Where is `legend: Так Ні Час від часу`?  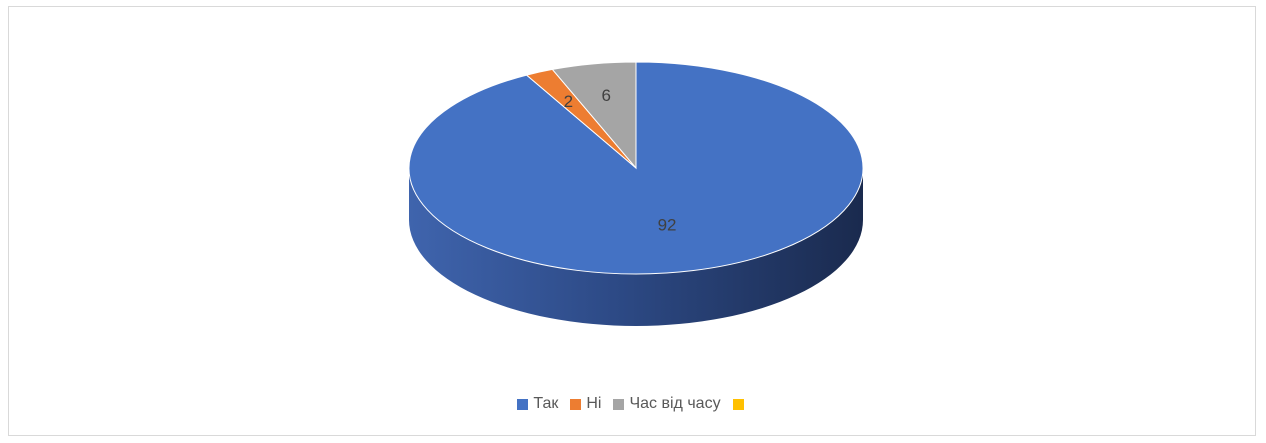
legend: Так Ні Час від часу is located at coordinates (633, 404).